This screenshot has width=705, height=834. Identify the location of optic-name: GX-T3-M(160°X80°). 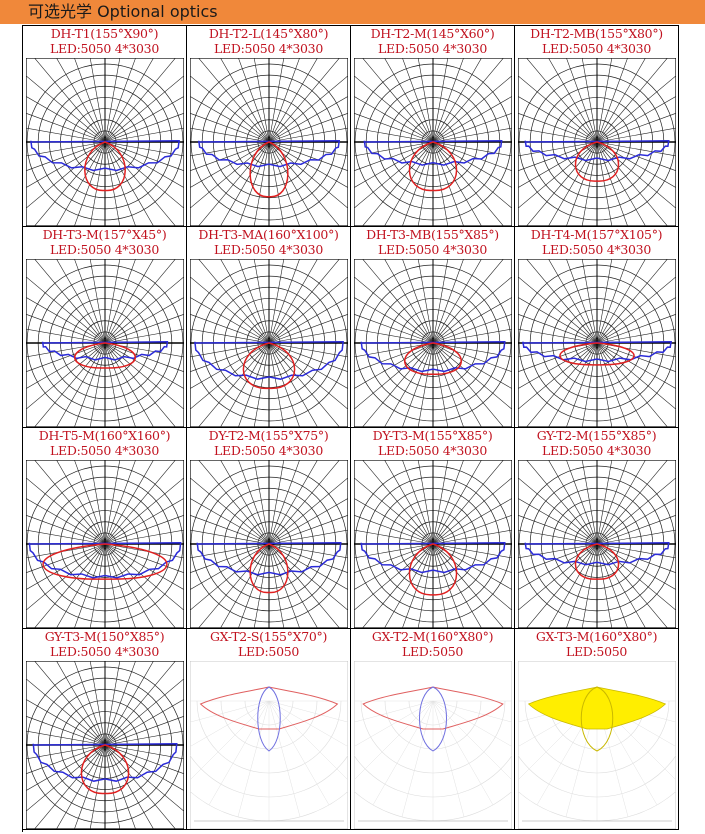
(596, 636).